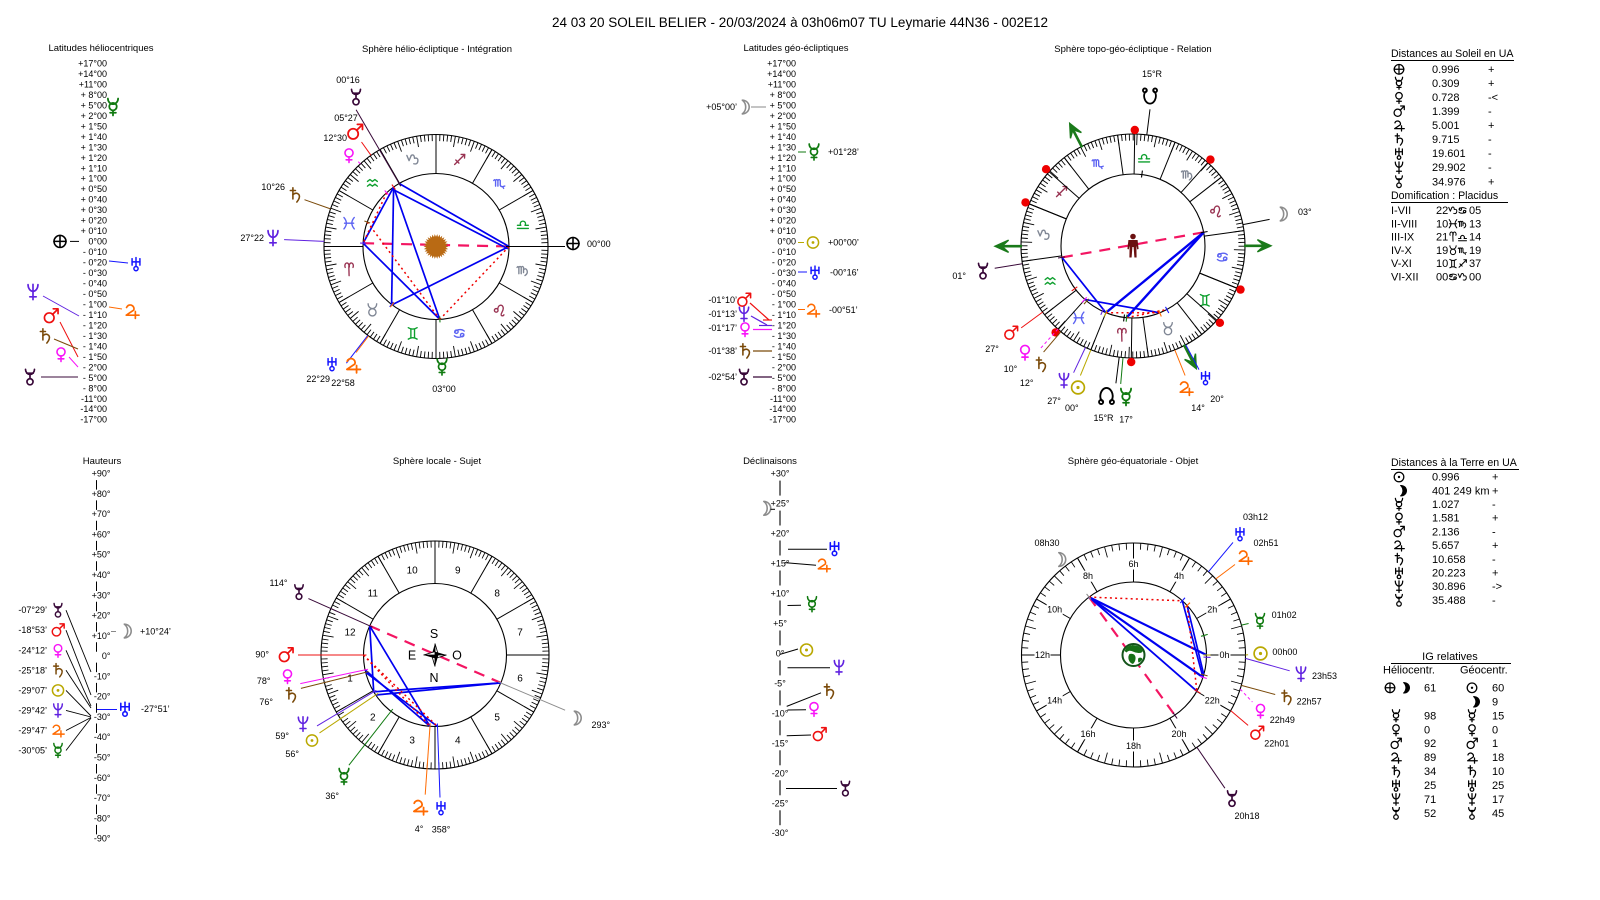 The image size is (1600, 900). What do you see at coordinates (1401, 264) in the screenshot?
I see `svg-text: V-XI` at bounding box center [1401, 264].